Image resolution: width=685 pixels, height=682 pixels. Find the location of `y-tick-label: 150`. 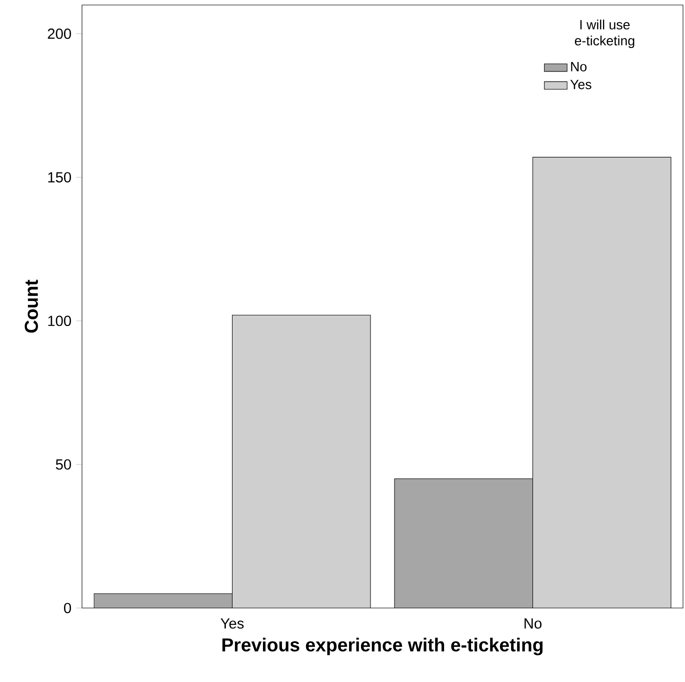

y-tick-label: 150 is located at coordinates (60, 177).